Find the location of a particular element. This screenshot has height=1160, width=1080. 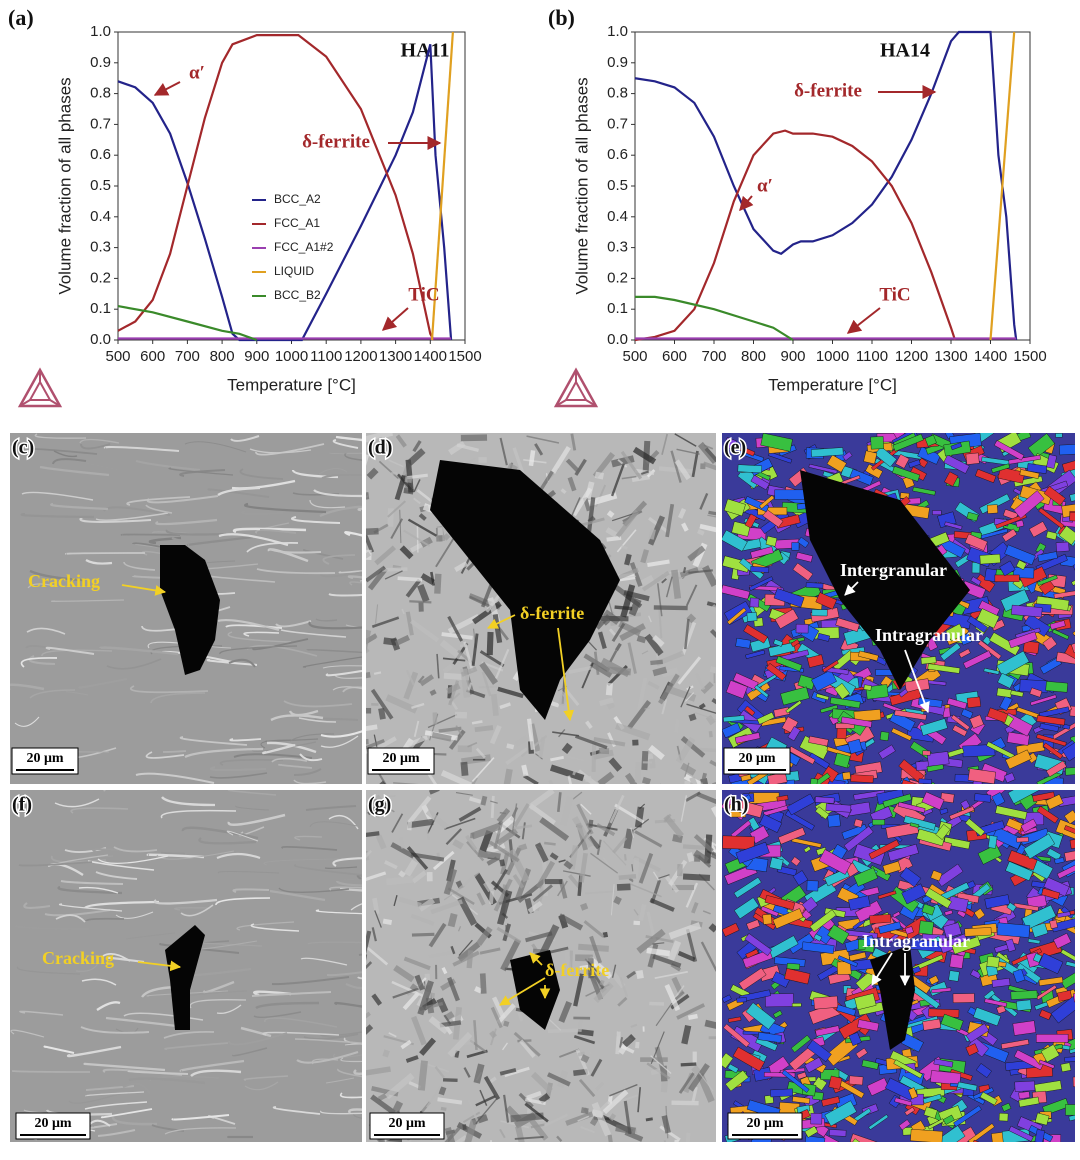

annotation-arrow is located at coordinates (851, 588).